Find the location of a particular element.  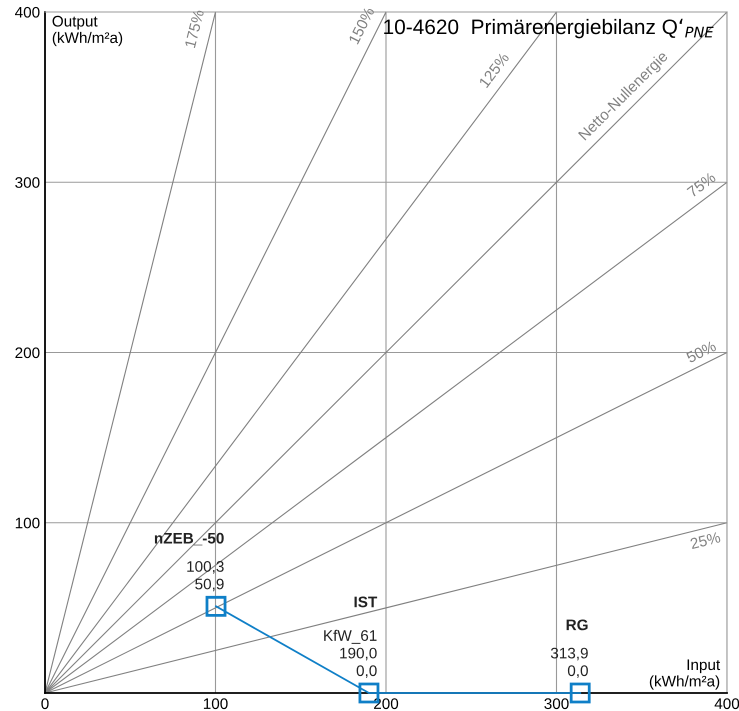

x-tick-label: 100 is located at coordinates (216, 704).